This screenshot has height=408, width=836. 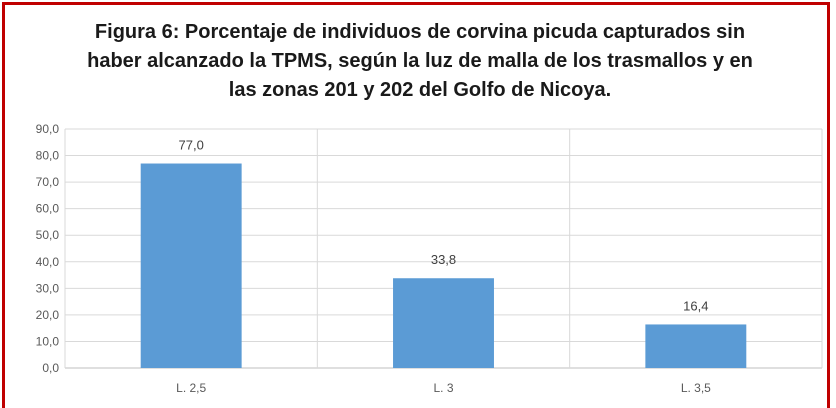 What do you see at coordinates (48, 248) in the screenshot?
I see `y-axis-ticks: 0,0 10,0 20,0 30,0 40,0 50,0 60,0 70,0 80,0 90,0` at bounding box center [48, 248].